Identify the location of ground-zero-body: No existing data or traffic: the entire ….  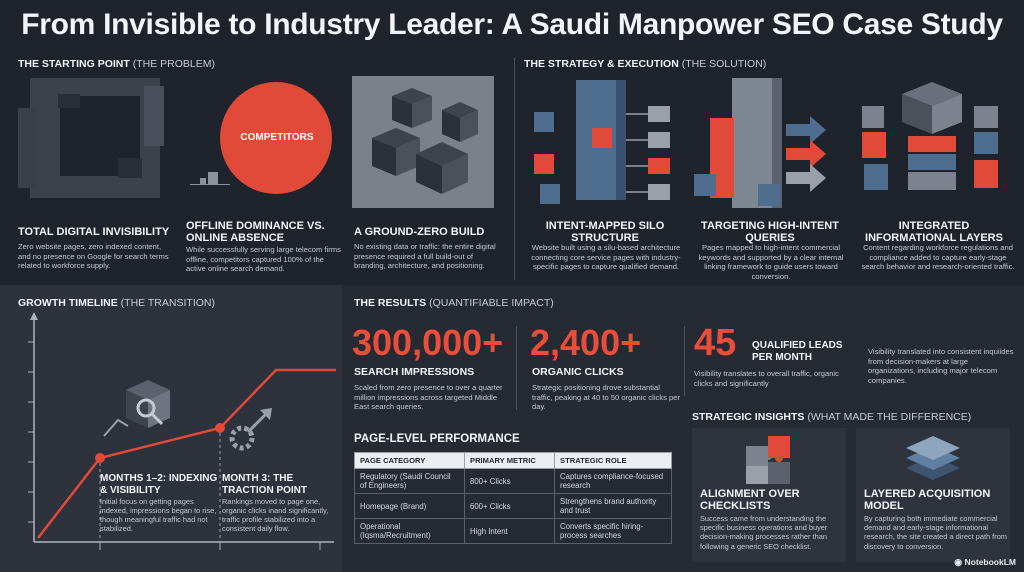
(425, 256).